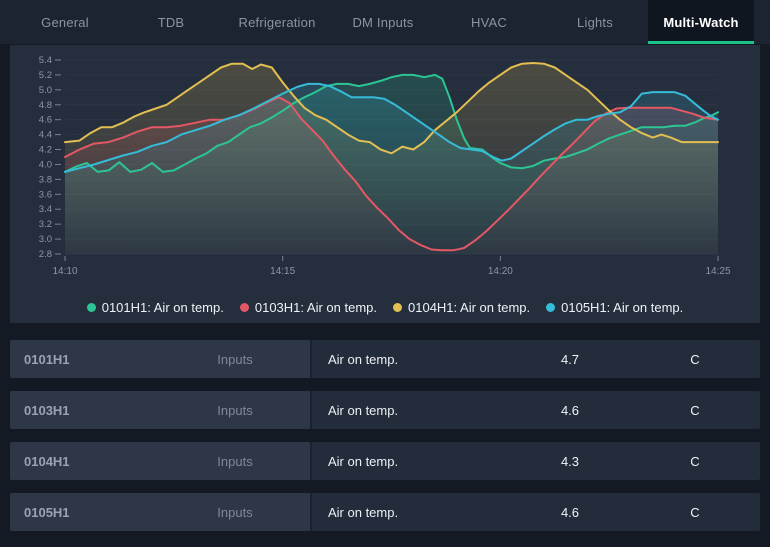 The image size is (770, 547). What do you see at coordinates (47, 461) in the screenshot?
I see `device-id: 0104H1` at bounding box center [47, 461].